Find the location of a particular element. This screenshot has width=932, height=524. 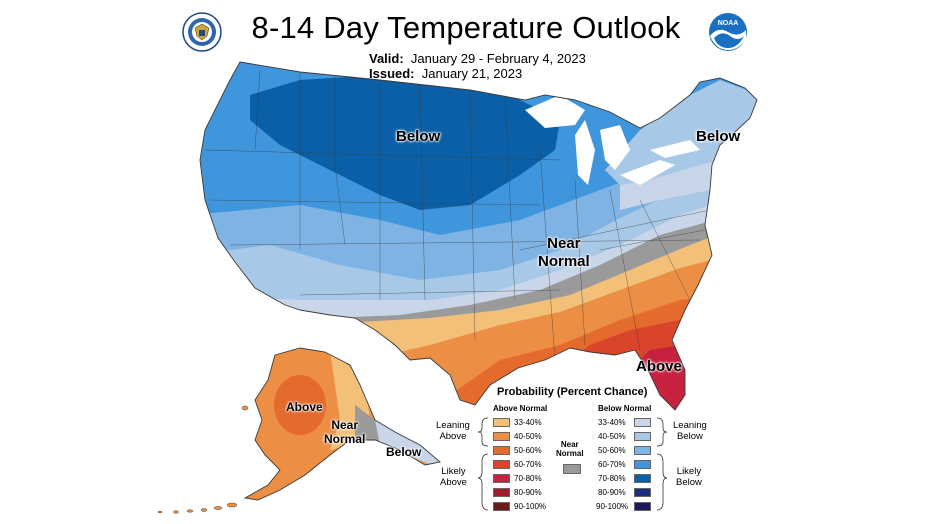

aleutian-islands is located at coordinates (203, 459).